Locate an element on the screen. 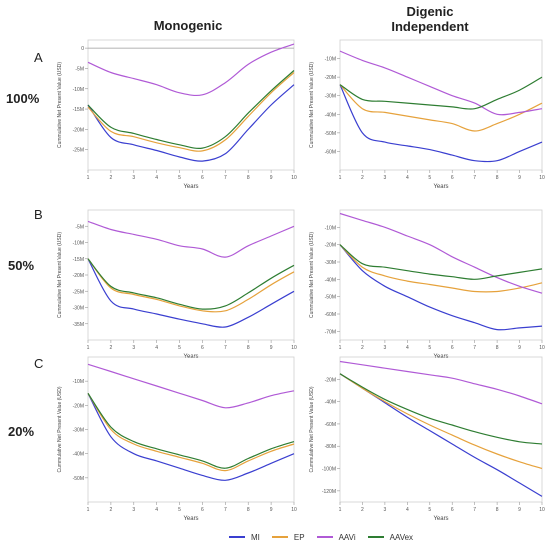  row-percent-a: 100% is located at coordinates (23, 98).